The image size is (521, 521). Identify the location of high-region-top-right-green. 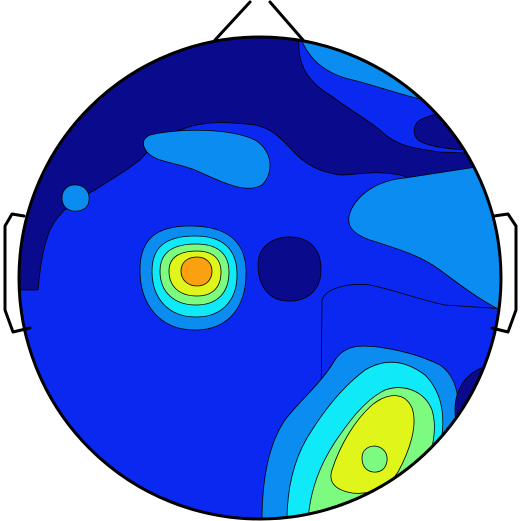
(417, 49).